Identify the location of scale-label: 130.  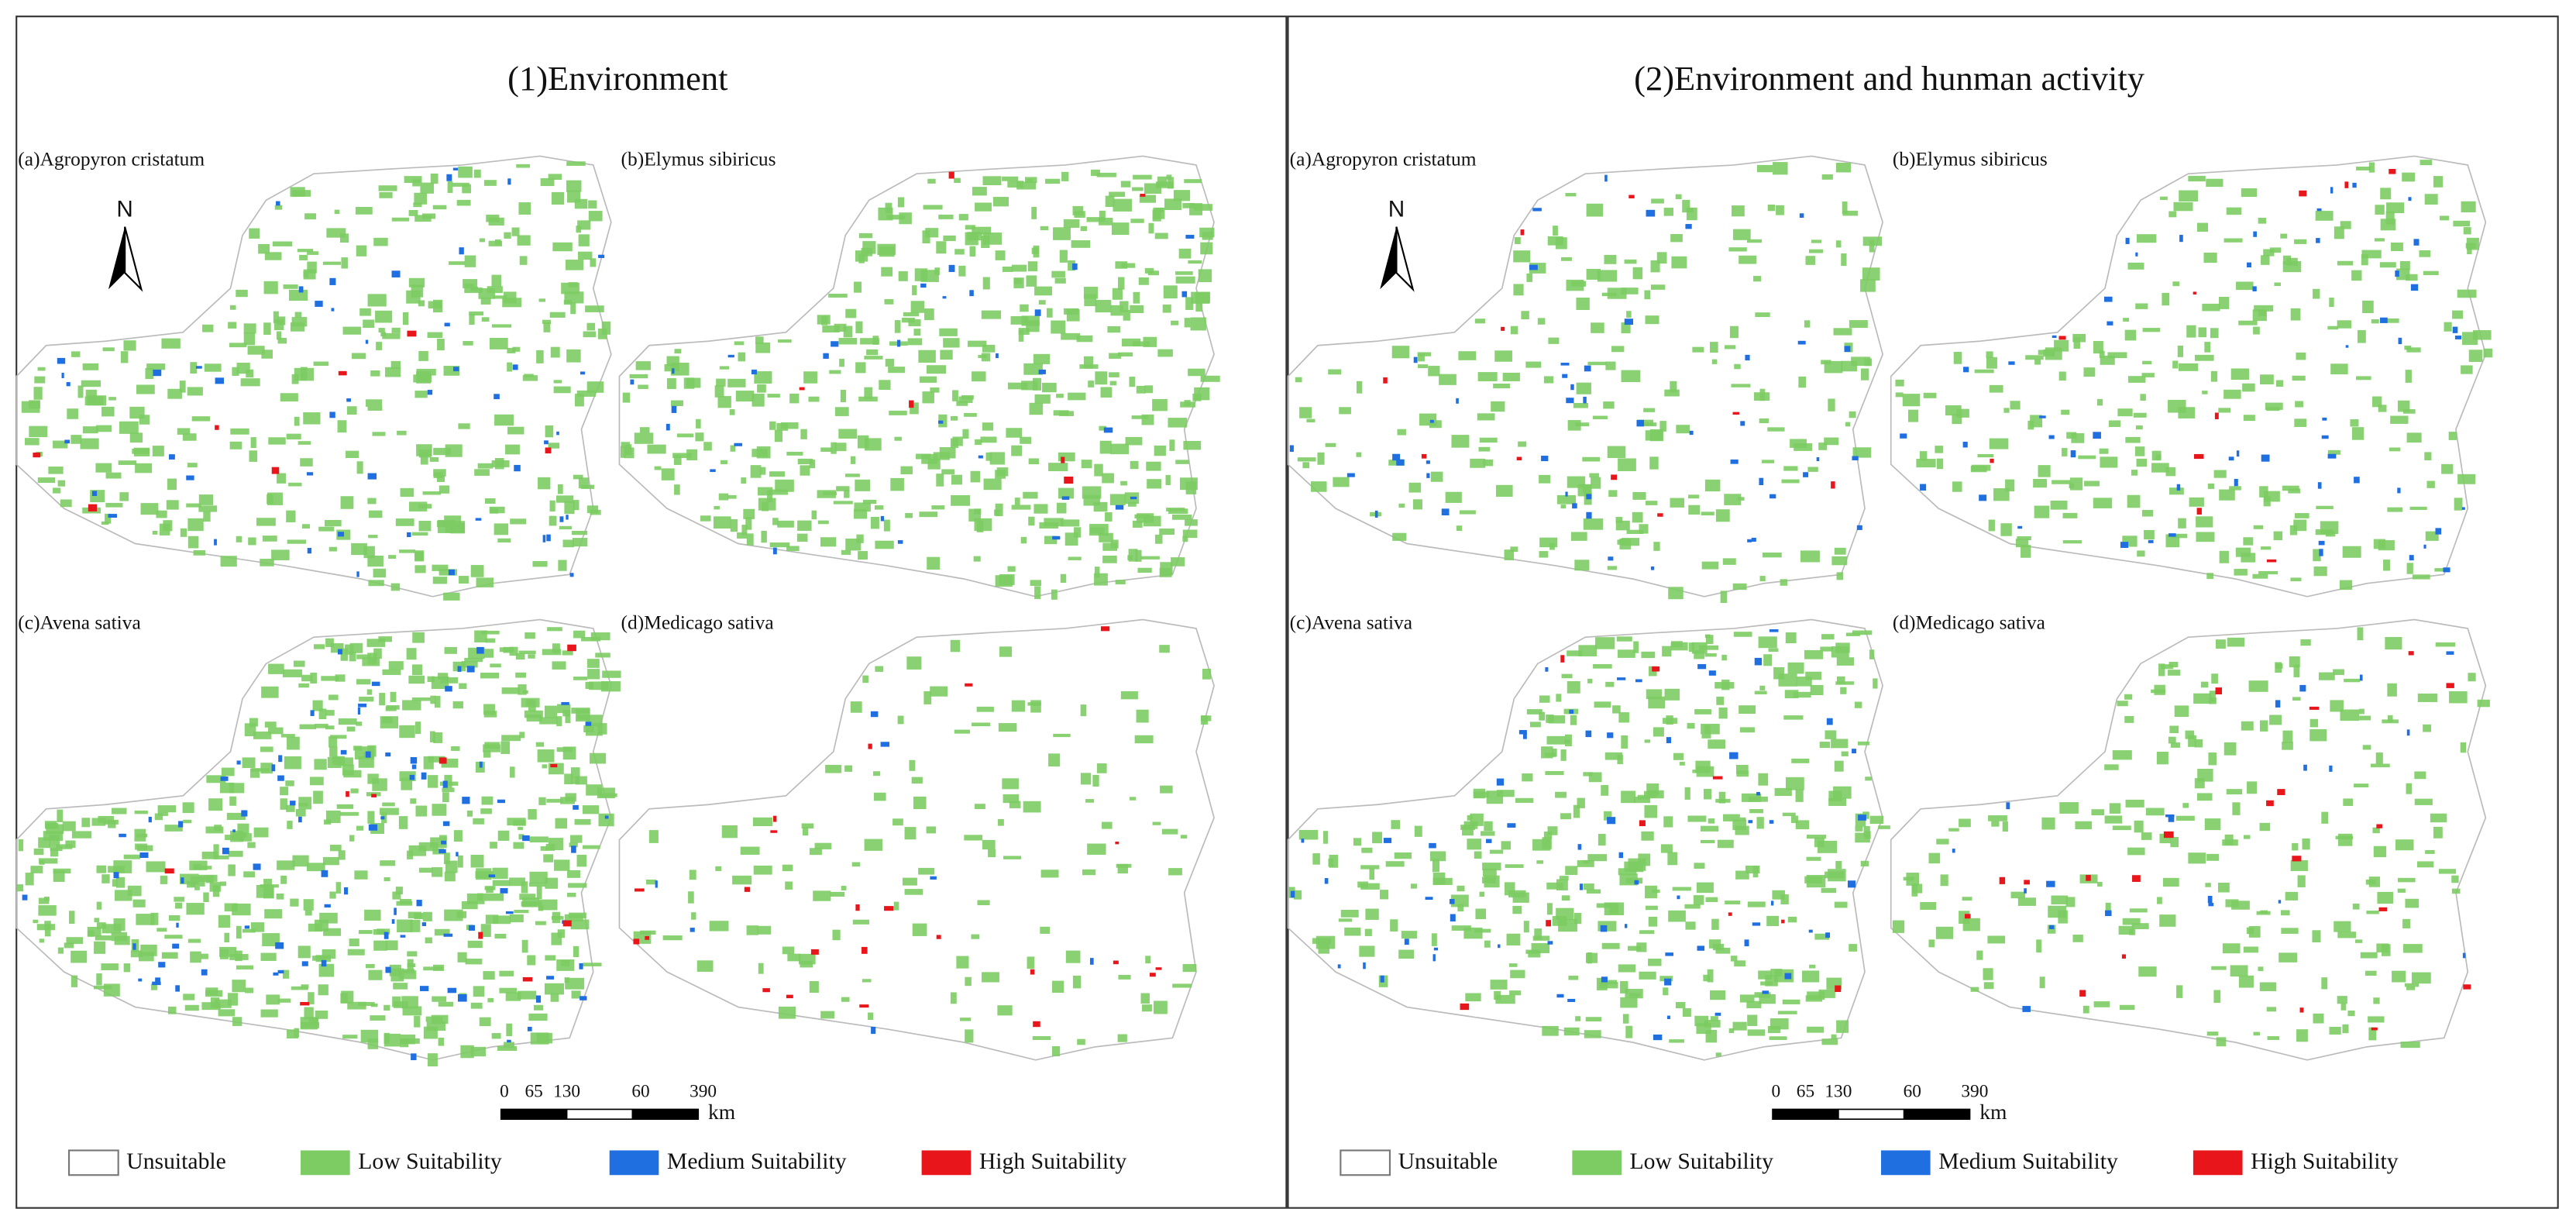
(566, 1092).